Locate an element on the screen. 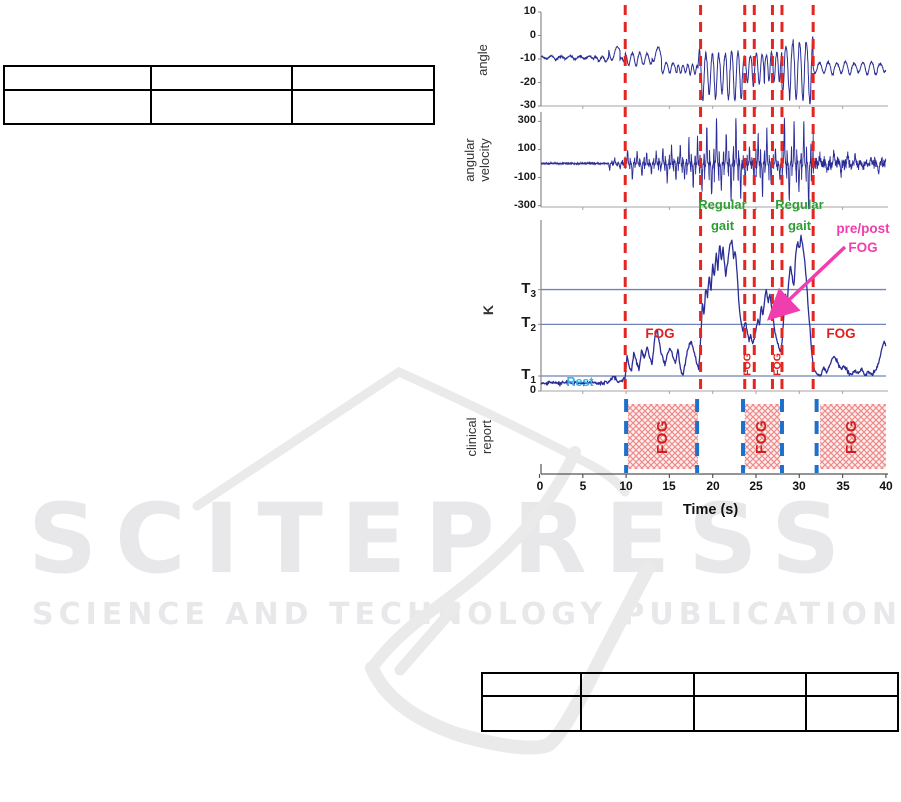 This screenshot has width=901, height=802. watermark-title: SCITEPRESS is located at coordinates (443, 539).